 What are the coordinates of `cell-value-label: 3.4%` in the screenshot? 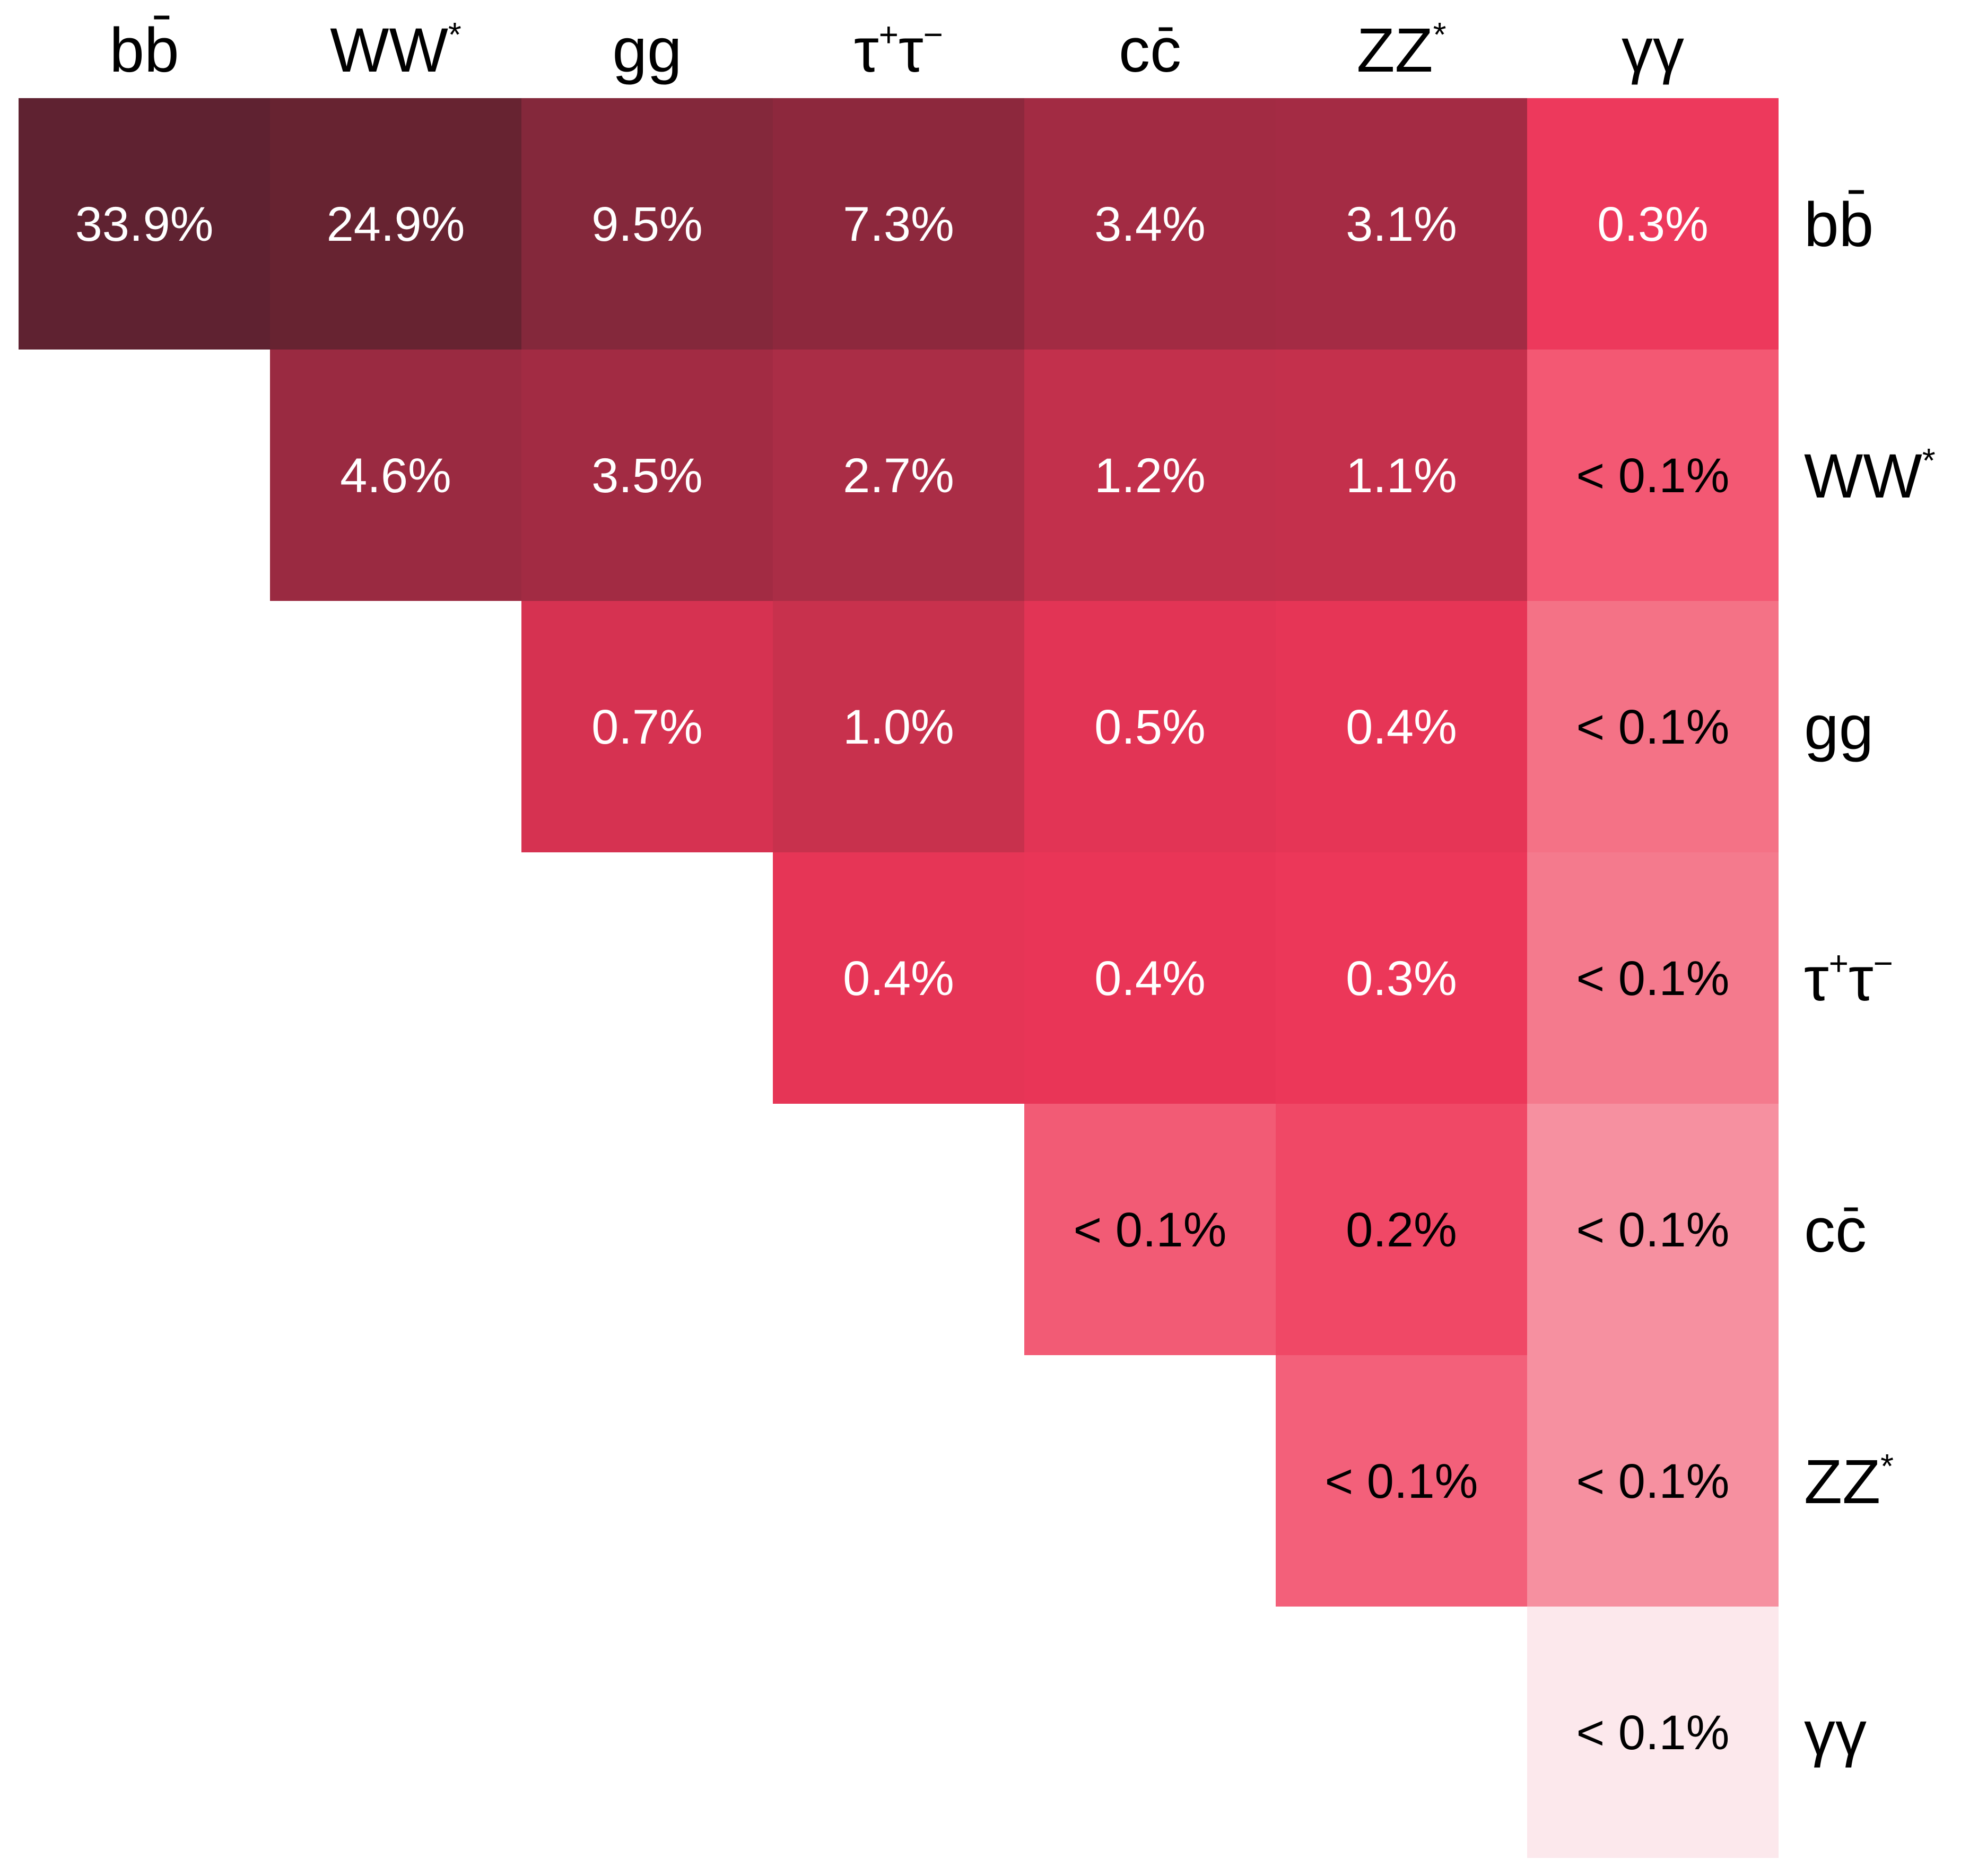 It's located at (1150, 224).